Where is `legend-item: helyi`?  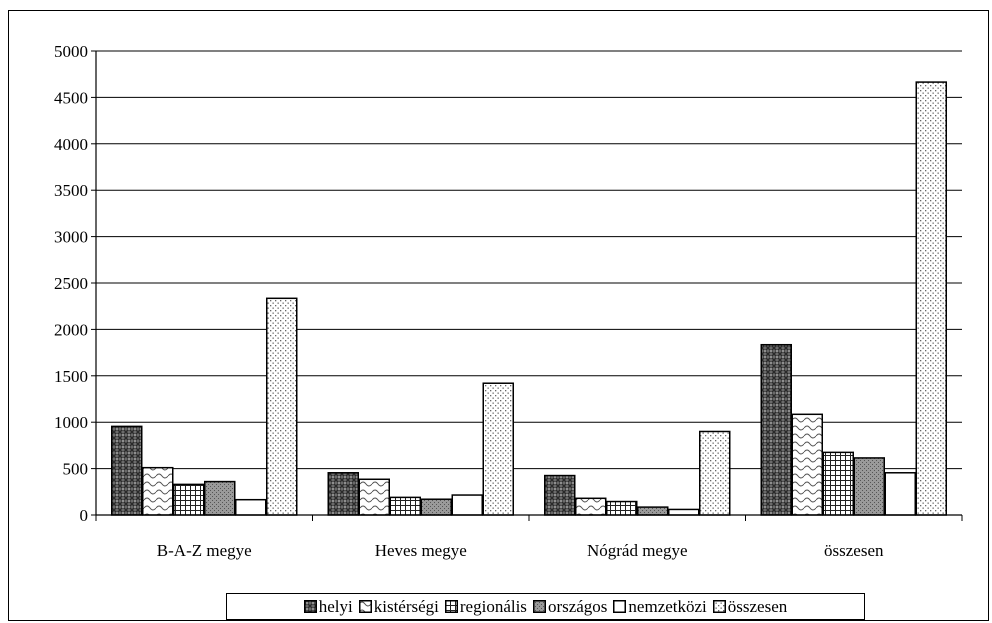 legend-item: helyi is located at coordinates (328, 606).